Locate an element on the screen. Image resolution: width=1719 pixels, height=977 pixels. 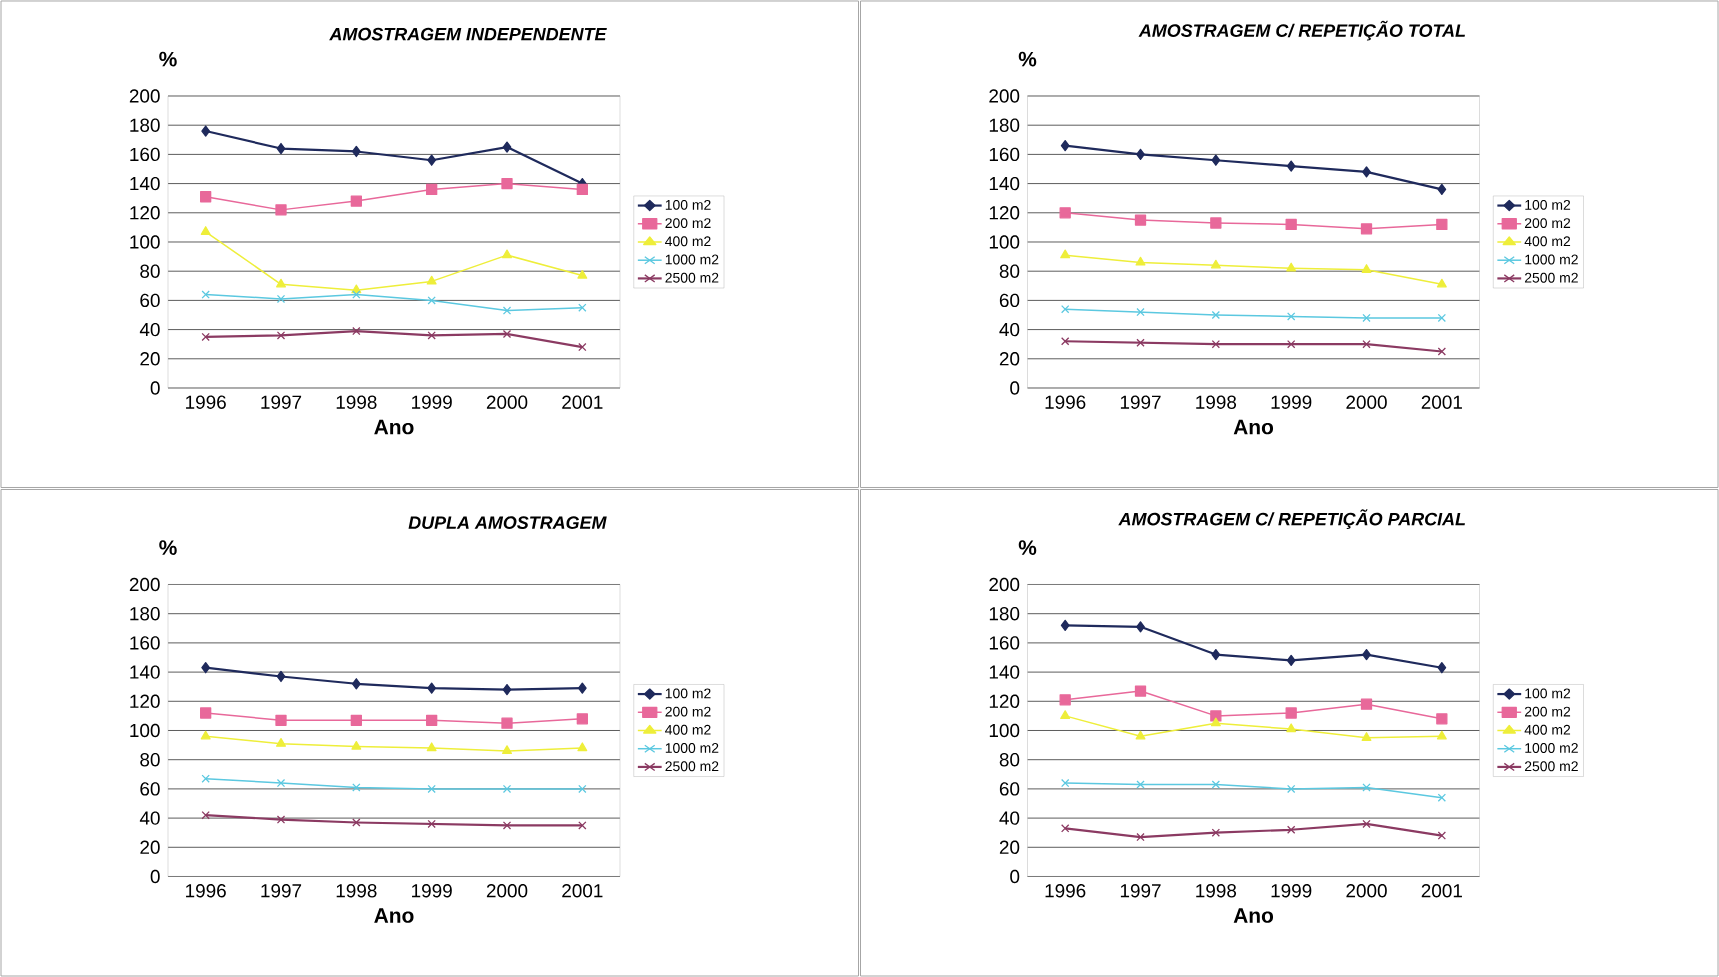
x-tick-label: 1996 is located at coordinates (206, 402).